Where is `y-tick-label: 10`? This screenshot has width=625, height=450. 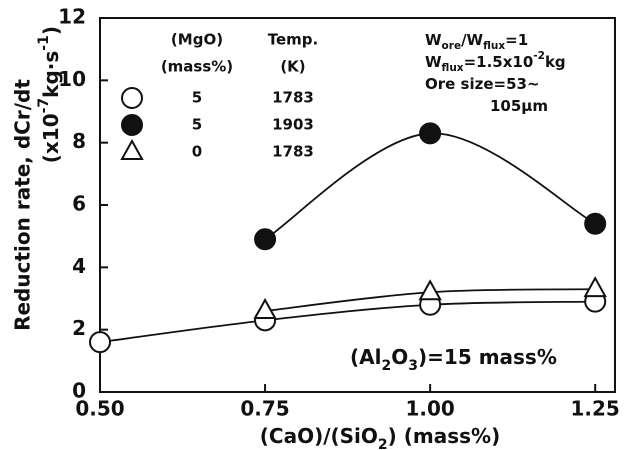 y-tick-label: 10 is located at coordinates (72, 79).